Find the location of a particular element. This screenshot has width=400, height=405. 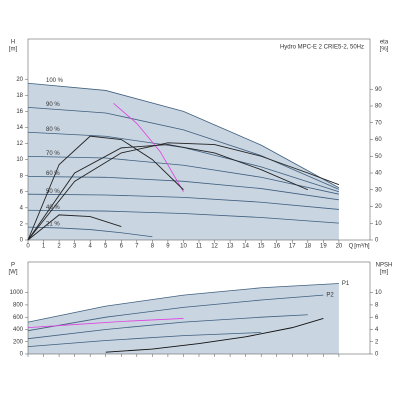

curve-label: 70 % is located at coordinates (53, 154).